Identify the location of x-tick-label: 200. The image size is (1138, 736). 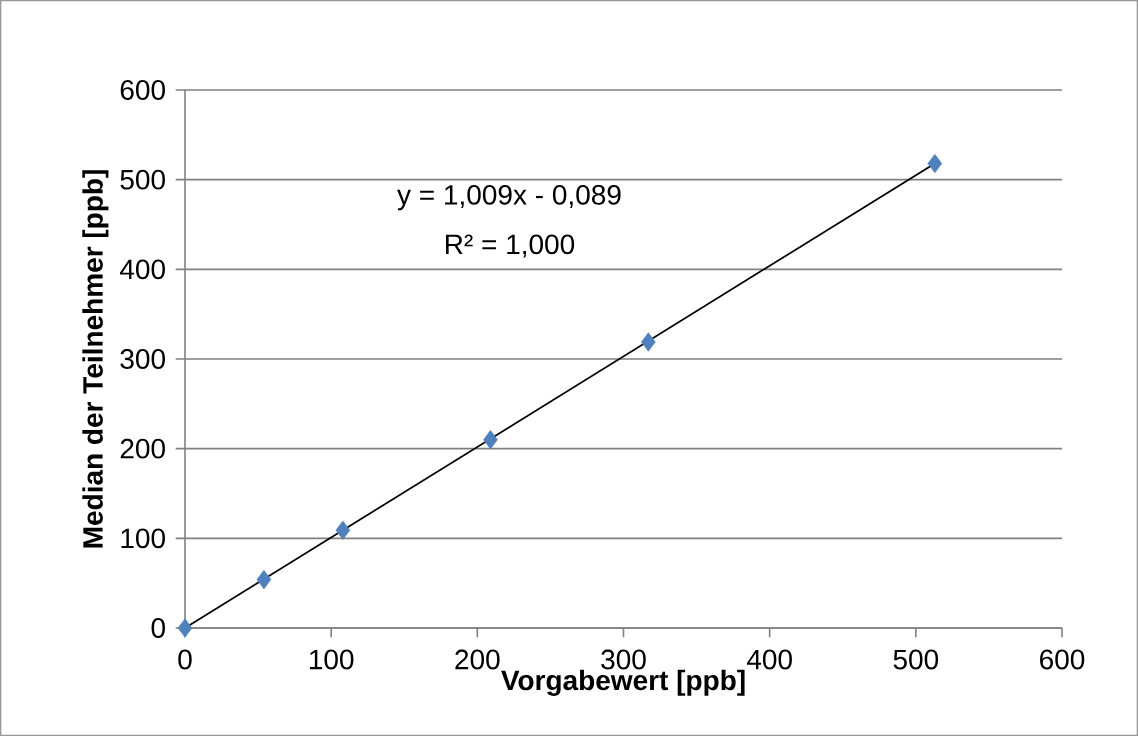
(477, 659).